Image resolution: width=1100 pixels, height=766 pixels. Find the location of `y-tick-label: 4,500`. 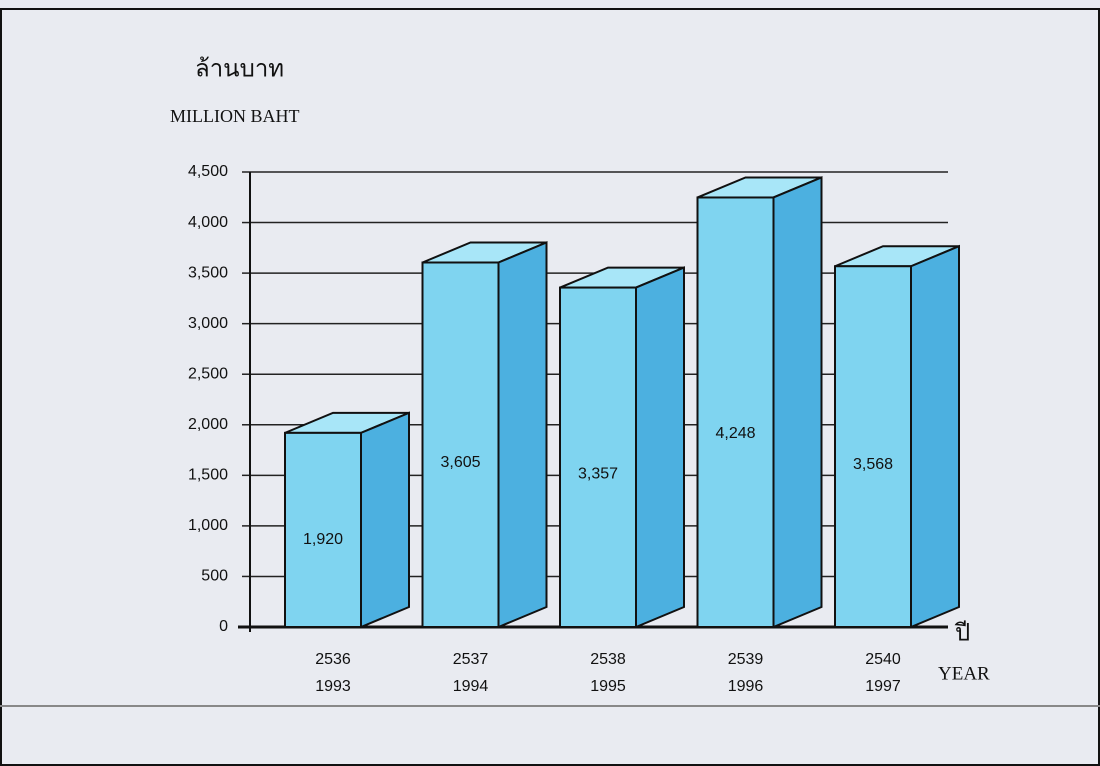

y-tick-label: 4,500 is located at coordinates (208, 171).